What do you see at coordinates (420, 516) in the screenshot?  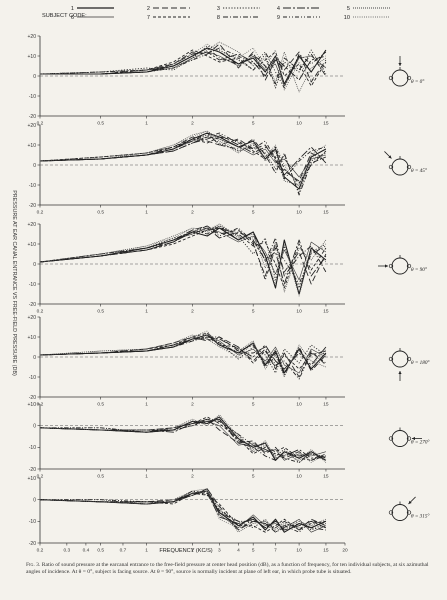 I see `angle-label: θ = 315°` at bounding box center [420, 516].